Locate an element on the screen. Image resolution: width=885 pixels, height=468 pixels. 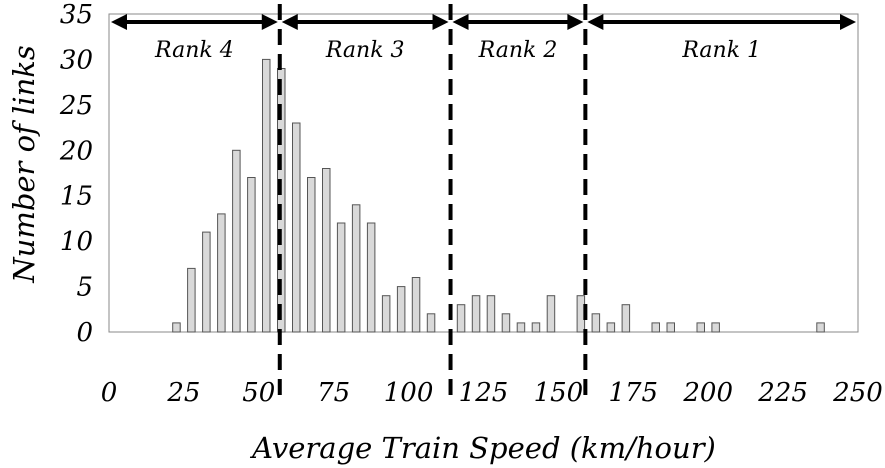
y-tick-label: 5 is located at coordinates (84, 288).